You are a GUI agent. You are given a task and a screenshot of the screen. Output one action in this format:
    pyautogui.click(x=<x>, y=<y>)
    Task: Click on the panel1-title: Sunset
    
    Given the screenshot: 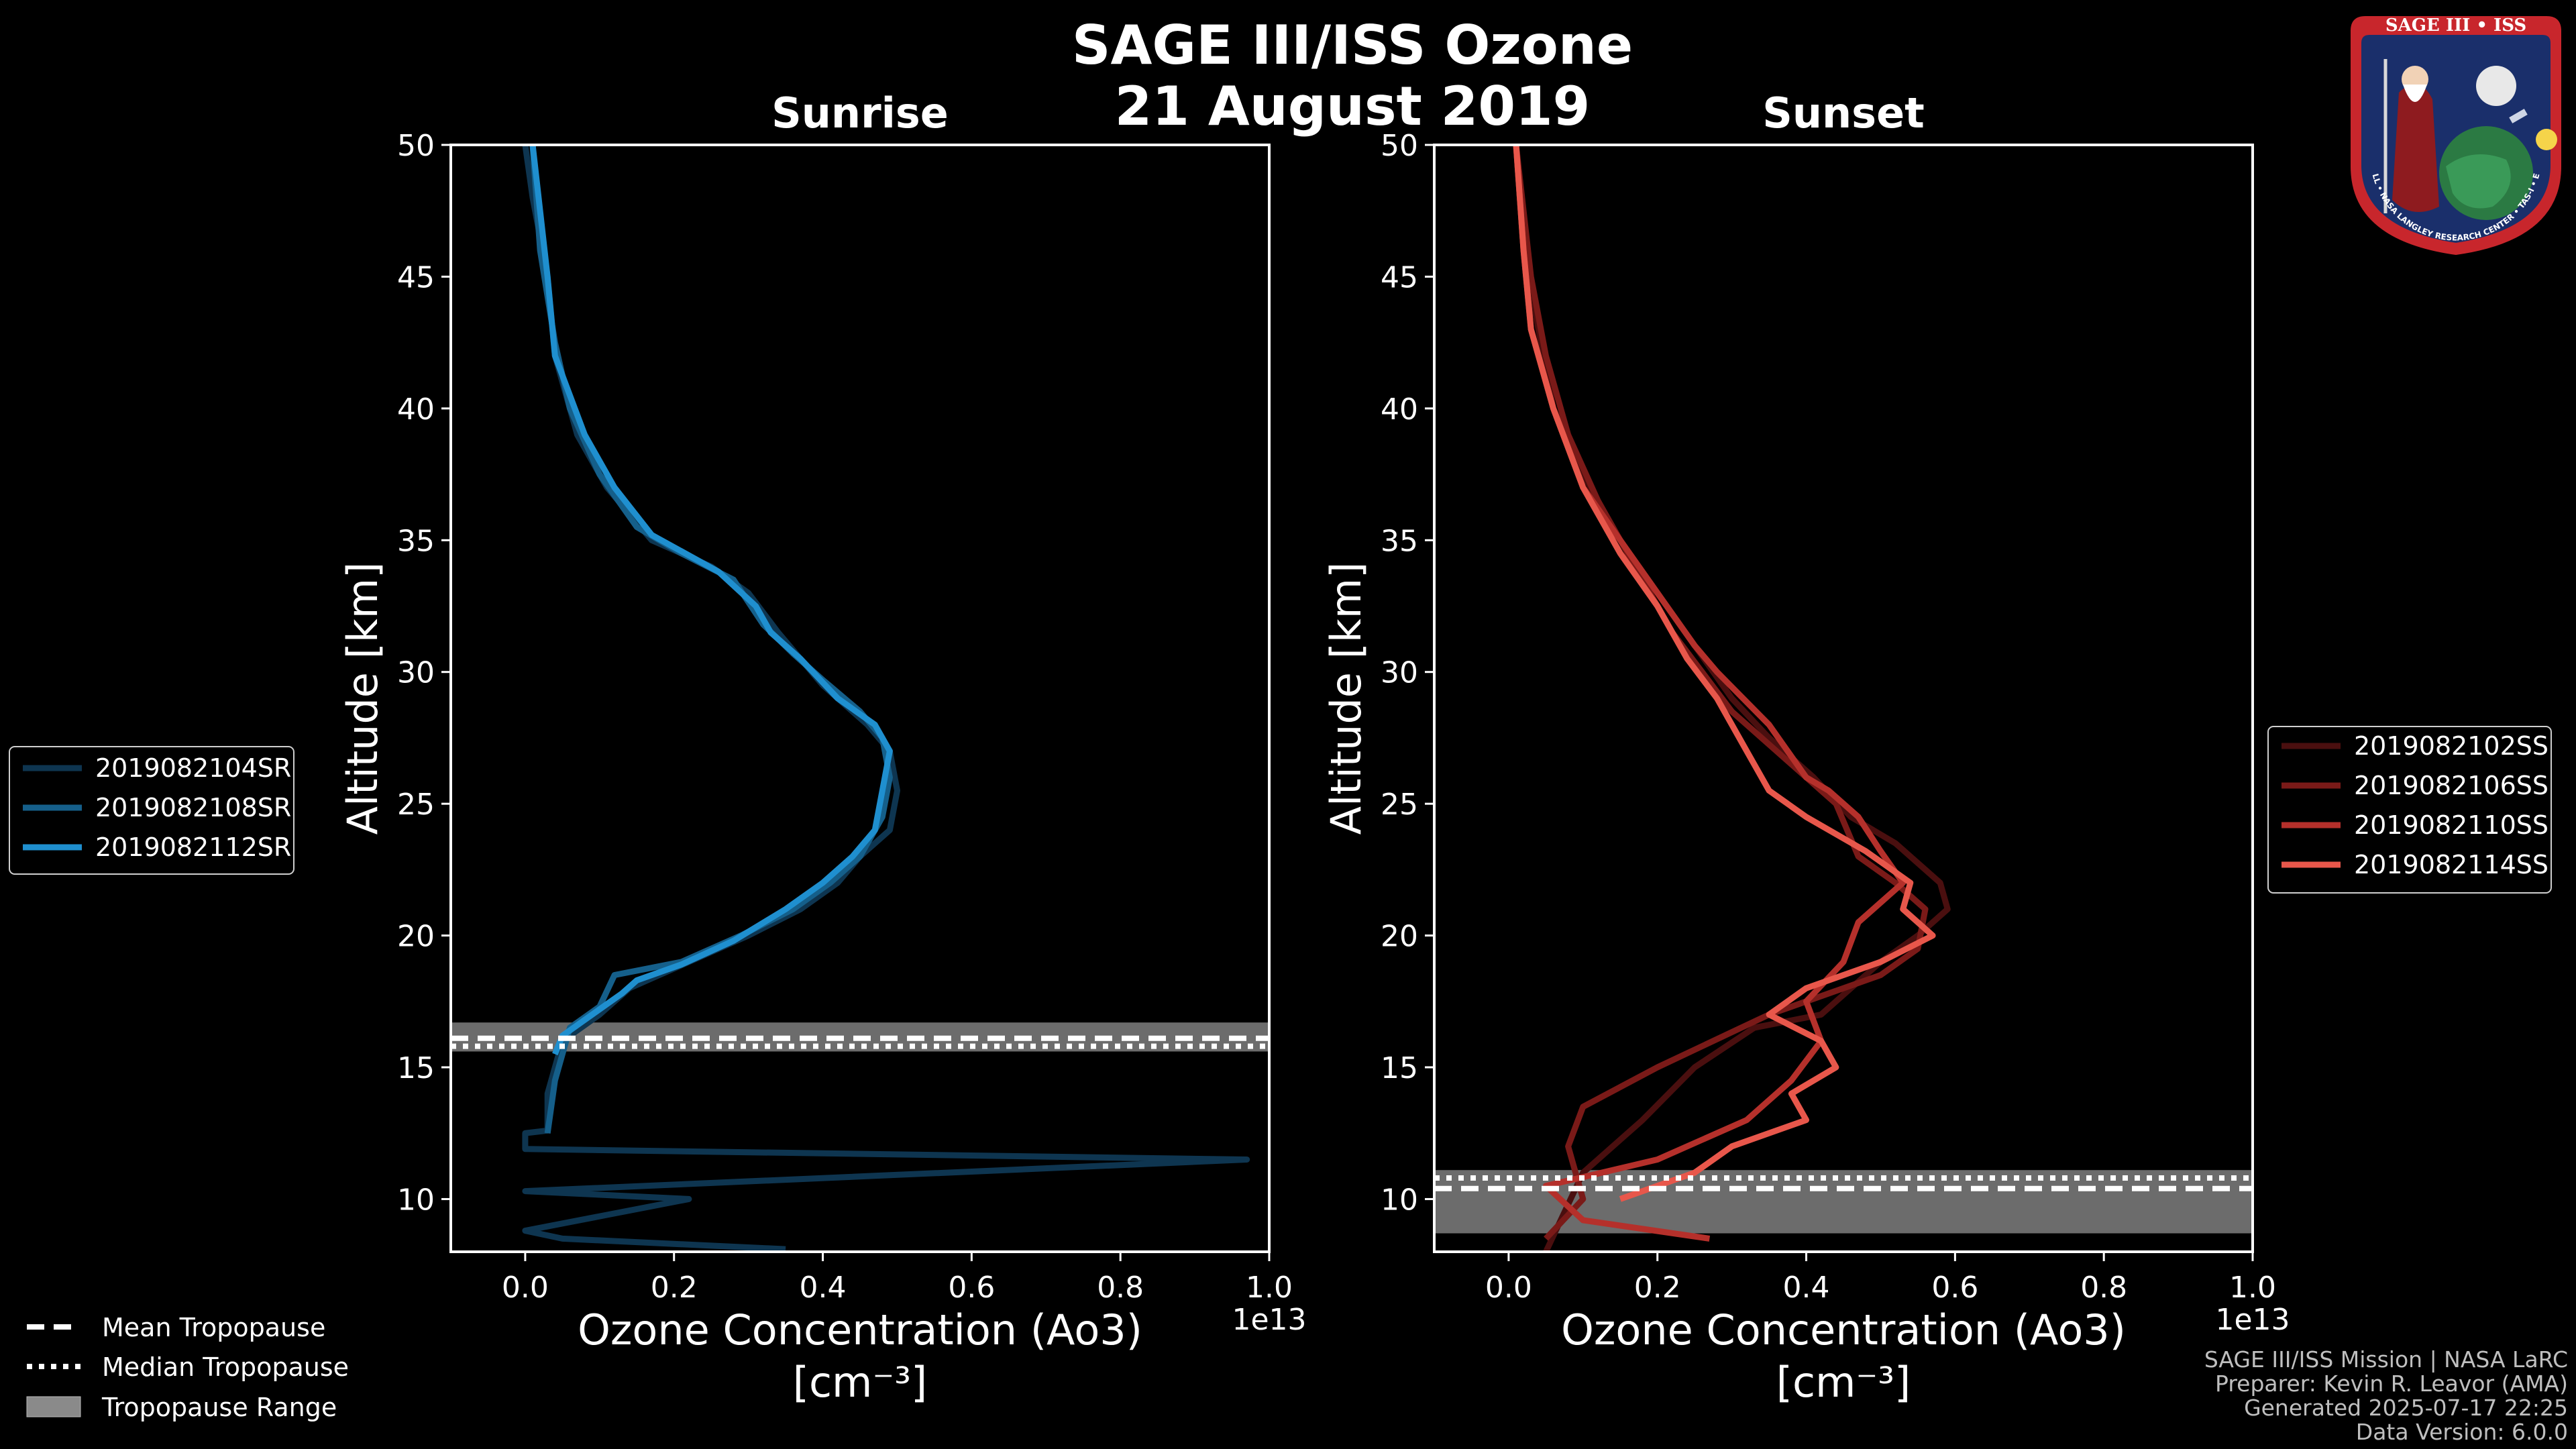 What is the action you would take?
    pyautogui.click(x=1843, y=113)
    